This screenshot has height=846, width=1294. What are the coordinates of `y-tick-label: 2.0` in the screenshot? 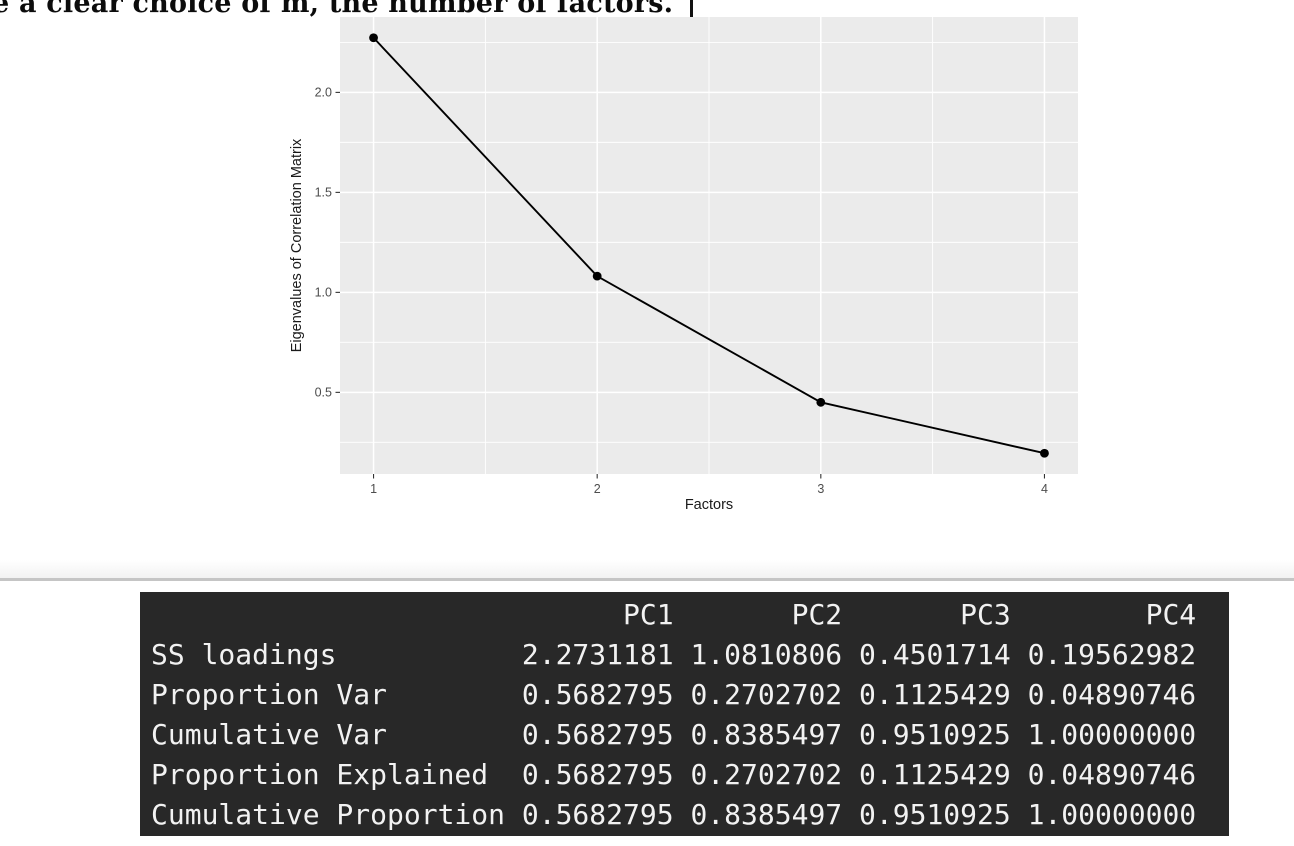 It's located at (323, 93).